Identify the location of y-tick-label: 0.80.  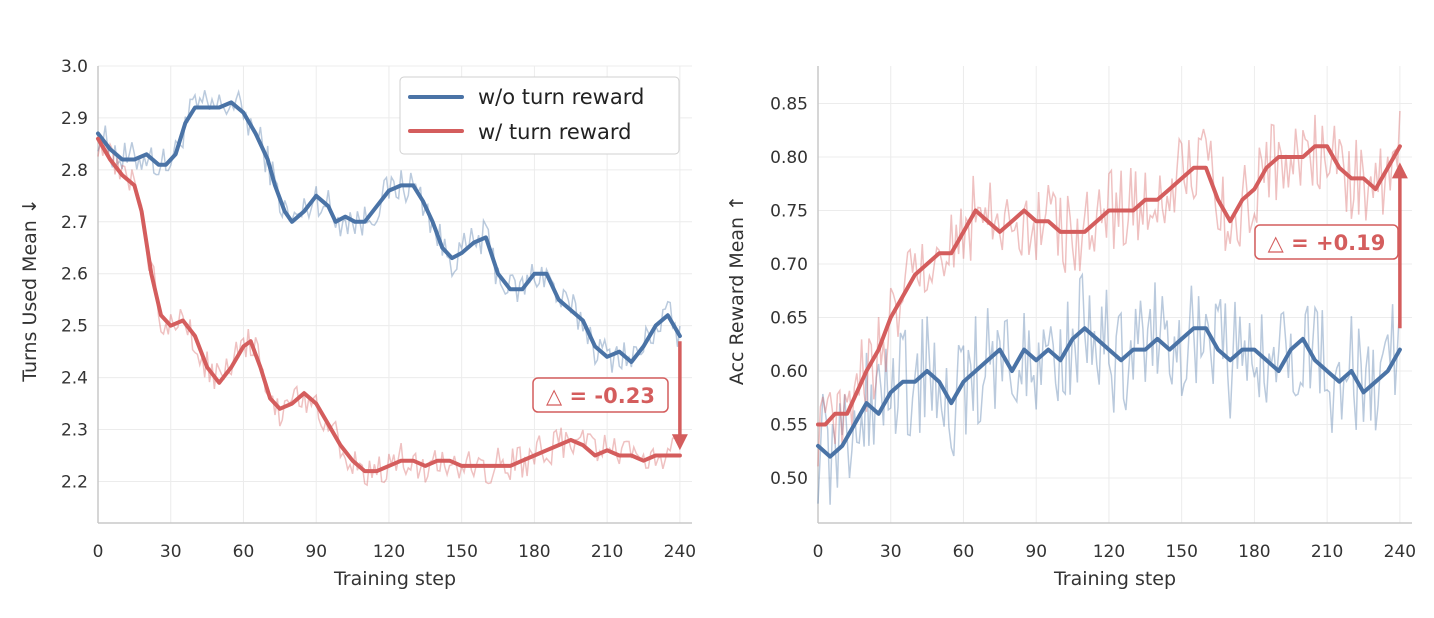
(789, 158).